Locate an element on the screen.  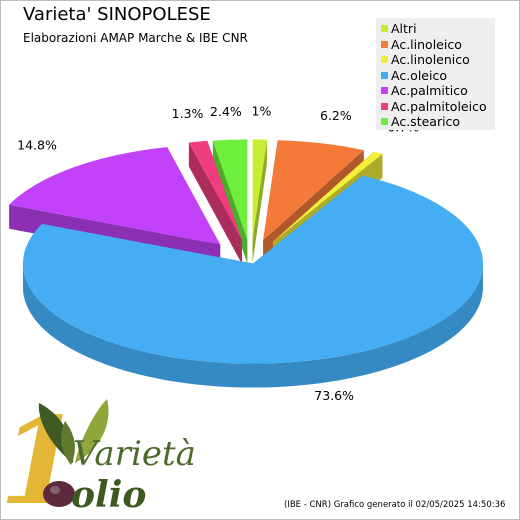
chart-title: Varieta' SINOPOLESE is located at coordinates (117, 14).